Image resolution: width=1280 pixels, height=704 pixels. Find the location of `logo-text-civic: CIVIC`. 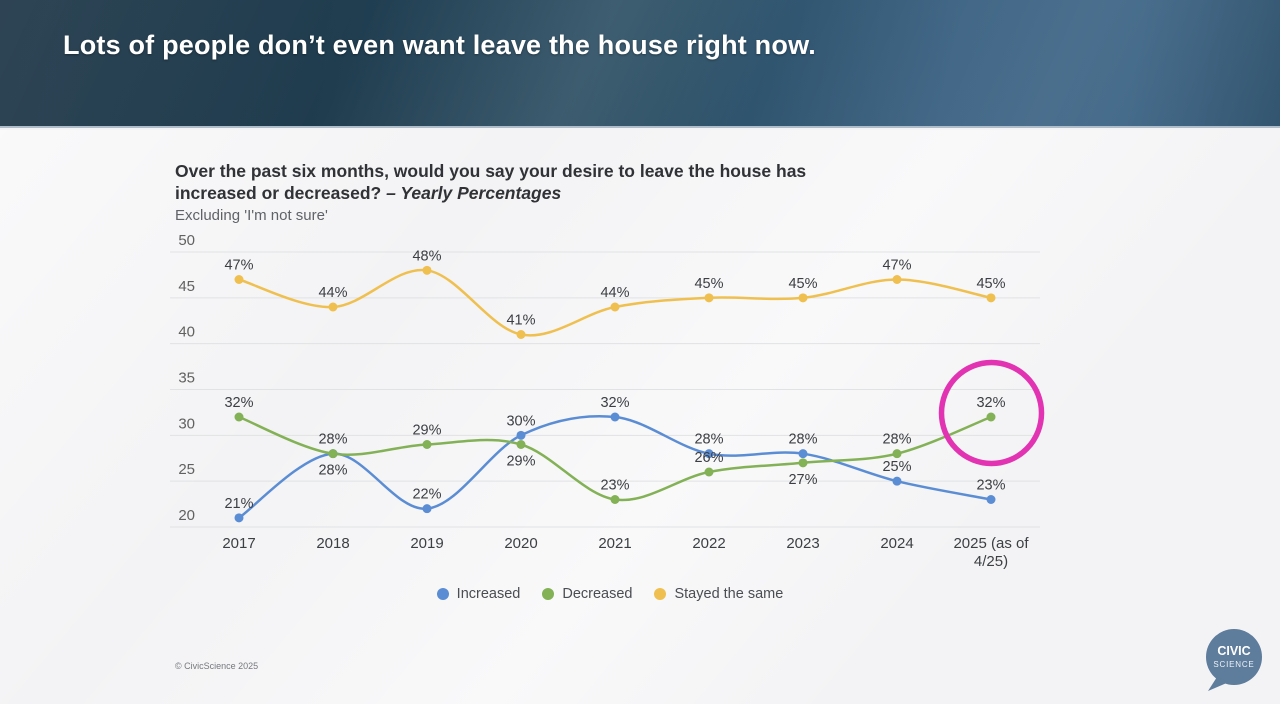

logo-text-civic: CIVIC is located at coordinates (1233, 651).